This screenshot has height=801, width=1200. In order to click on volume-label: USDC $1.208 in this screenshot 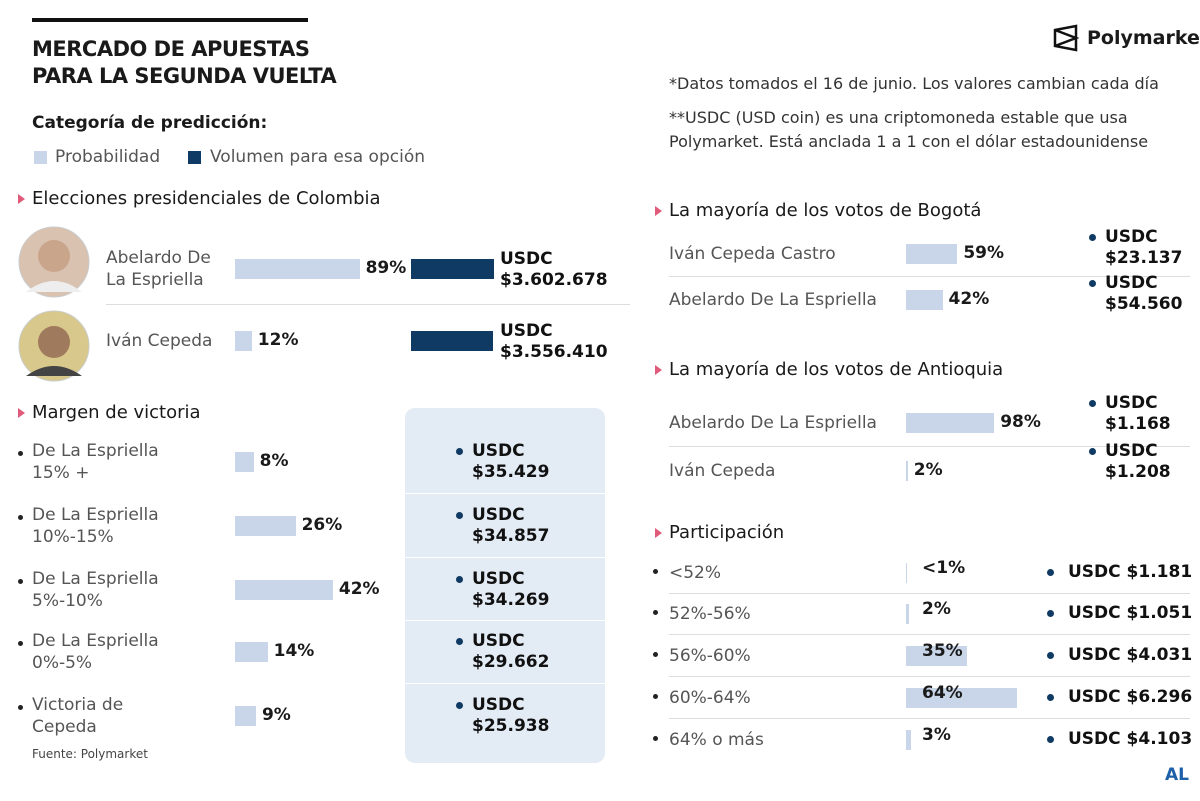, I will do `click(1138, 461)`.